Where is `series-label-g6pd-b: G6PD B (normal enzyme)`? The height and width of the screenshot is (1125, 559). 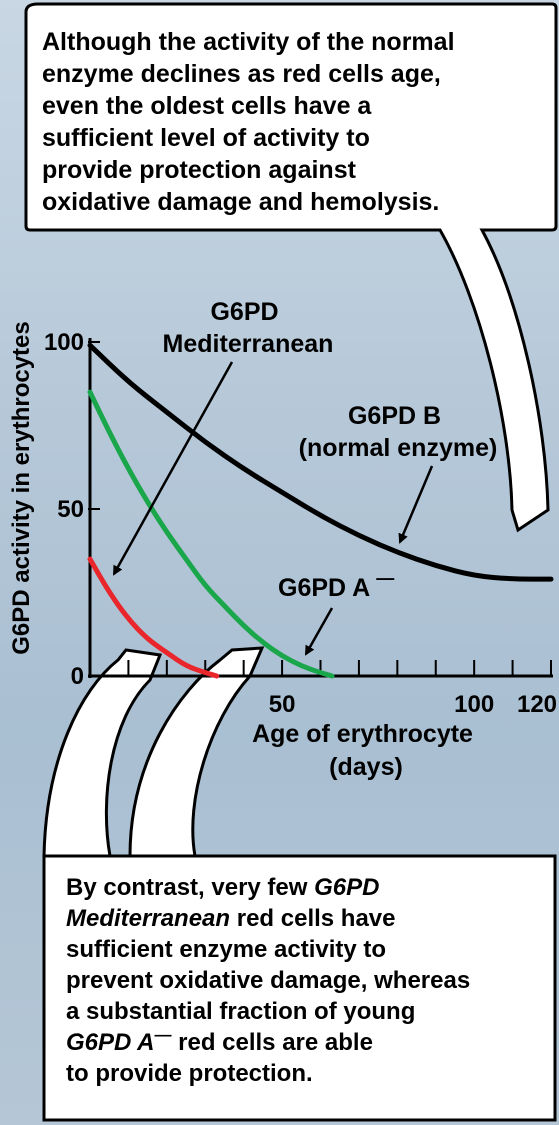
series-label-g6pd-b: G6PD B (normal enzyme) is located at coordinates (398, 432).